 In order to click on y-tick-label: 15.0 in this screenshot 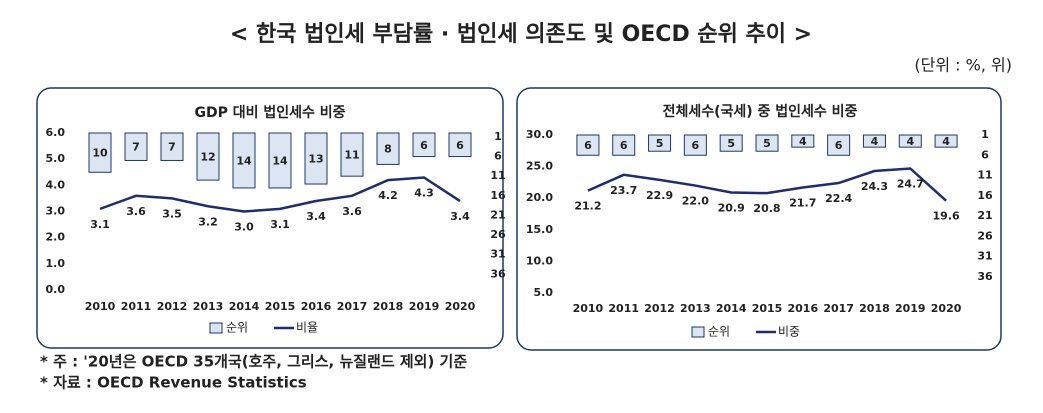, I will do `click(539, 229)`.